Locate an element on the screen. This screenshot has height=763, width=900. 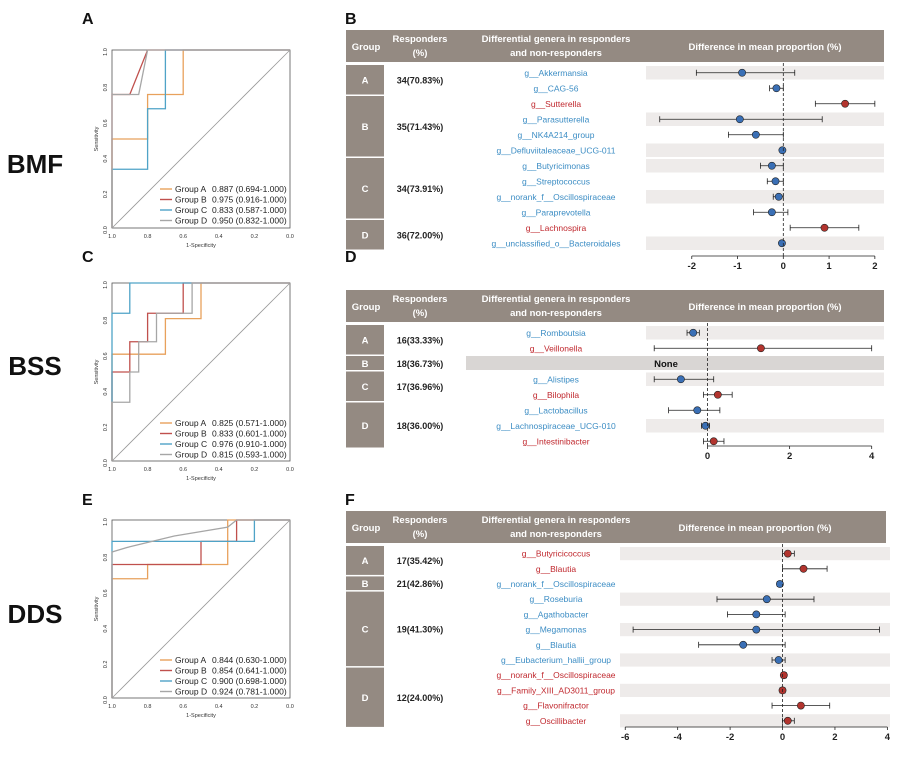
legend-group-name: Group D is located at coordinates (191, 692).